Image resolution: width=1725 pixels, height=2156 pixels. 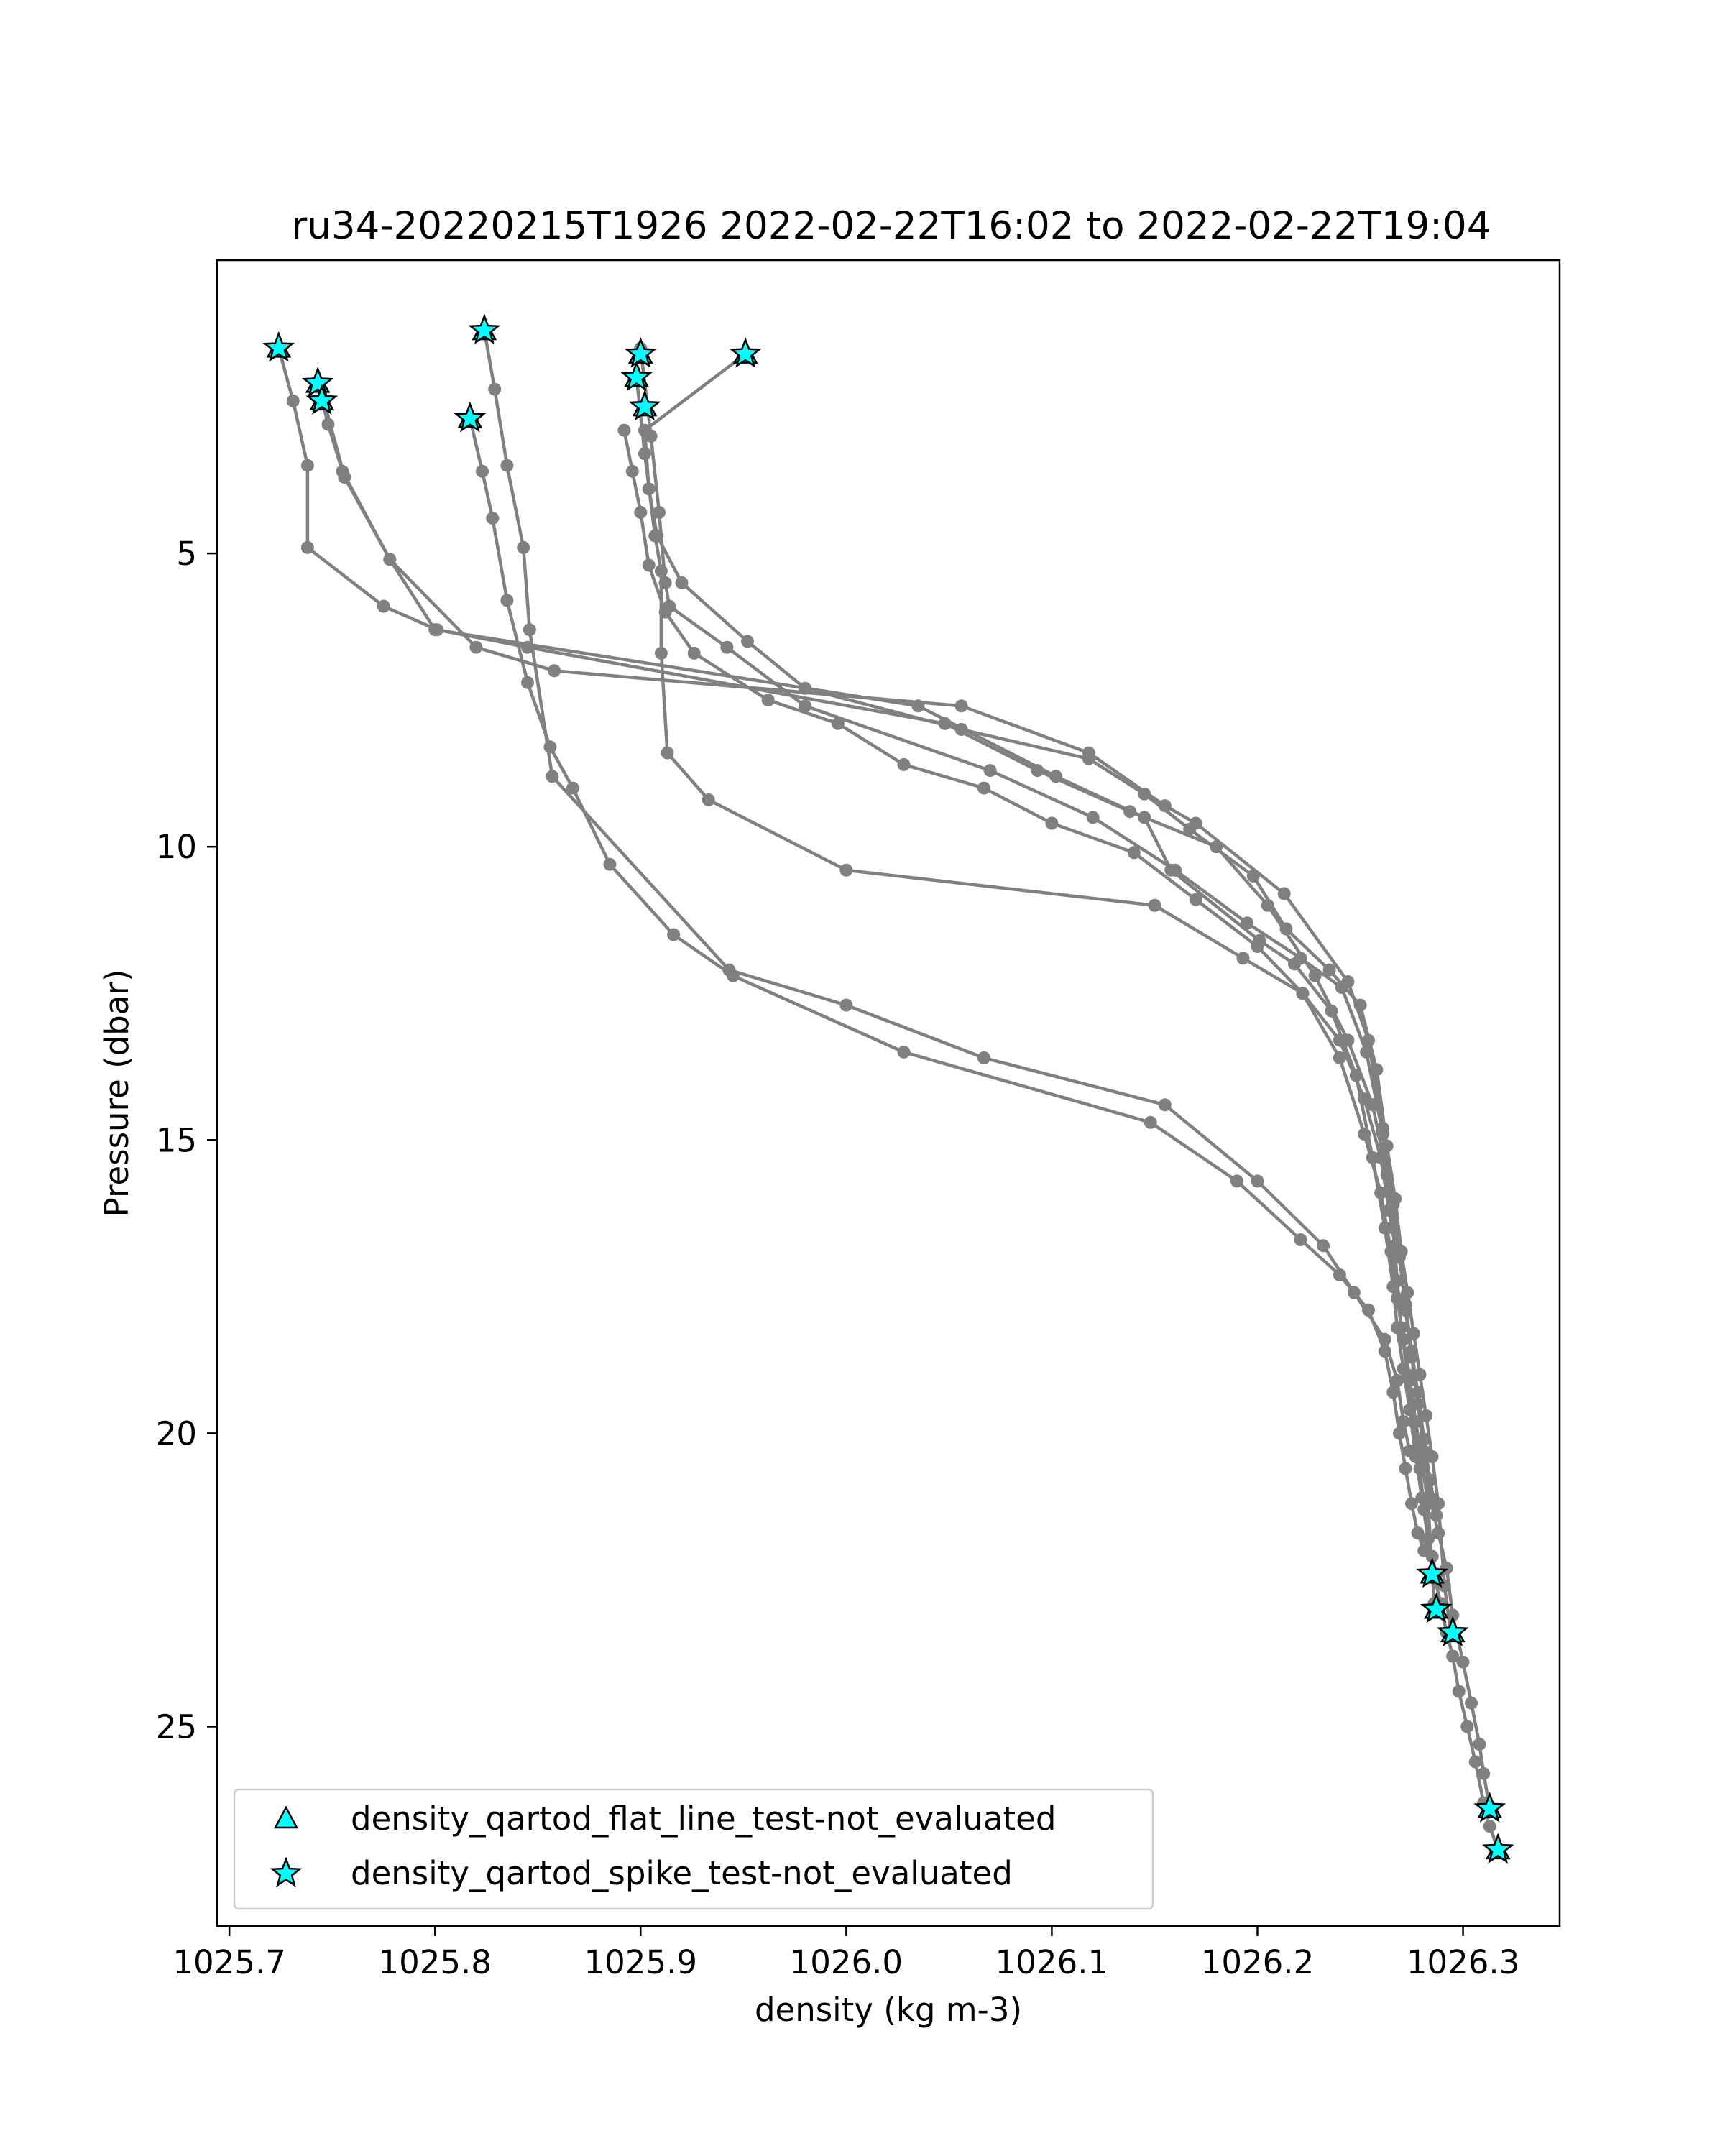 I want to click on x-tick-label: 1026.3, so click(x=1463, y=1962).